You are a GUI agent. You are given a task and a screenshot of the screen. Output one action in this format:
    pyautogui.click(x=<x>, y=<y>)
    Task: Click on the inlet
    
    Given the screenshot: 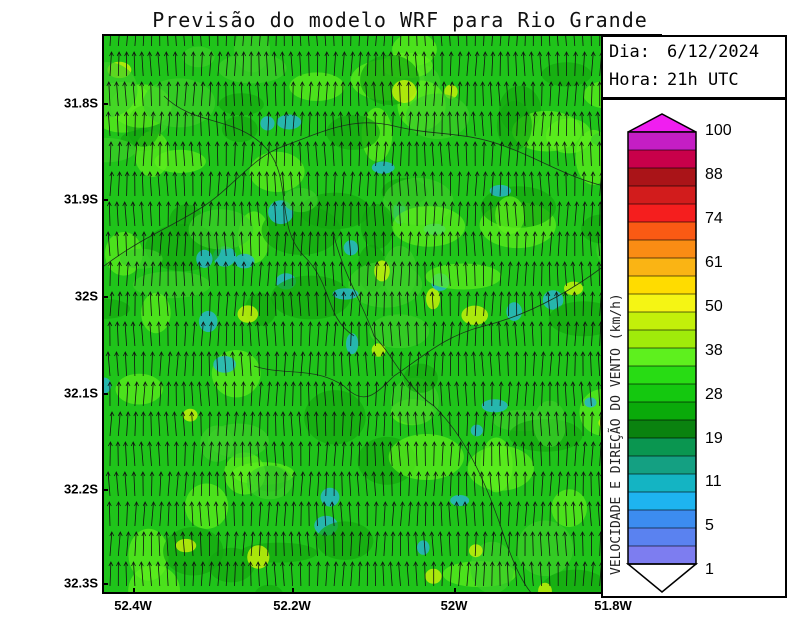 What is the action you would take?
    pyautogui.click(x=259, y=216)
    